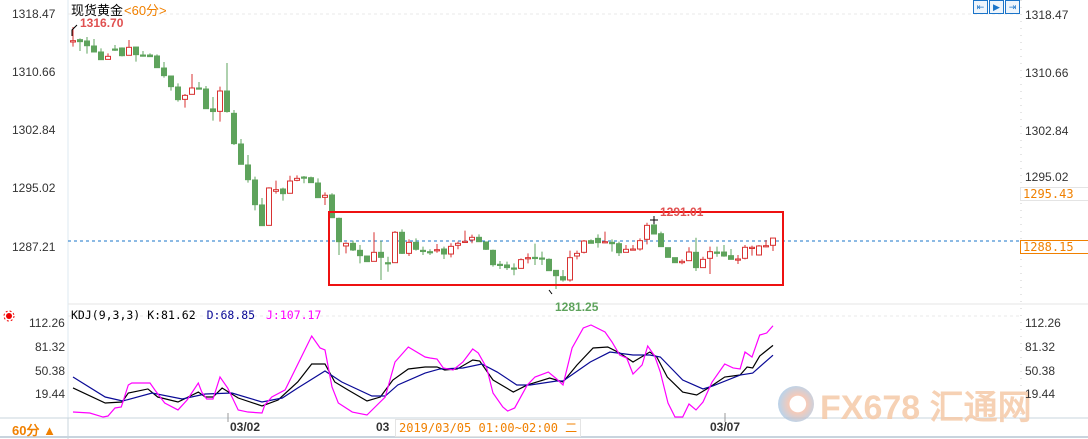 Image resolution: width=1088 pixels, height=439 pixels. Describe the element at coordinates (1043, 323) in the screenshot. I see `right-kdj-axis-label: 112.26` at that location.